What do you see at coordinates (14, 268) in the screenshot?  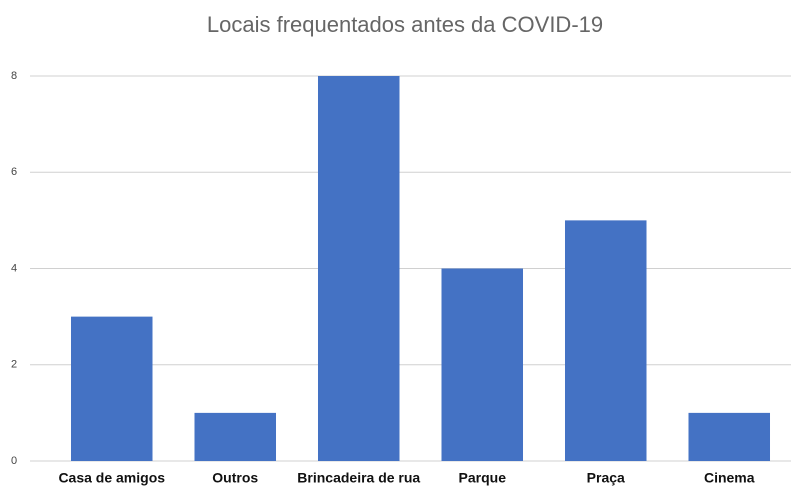 I see `y-tick-label: 4` at bounding box center [14, 268].